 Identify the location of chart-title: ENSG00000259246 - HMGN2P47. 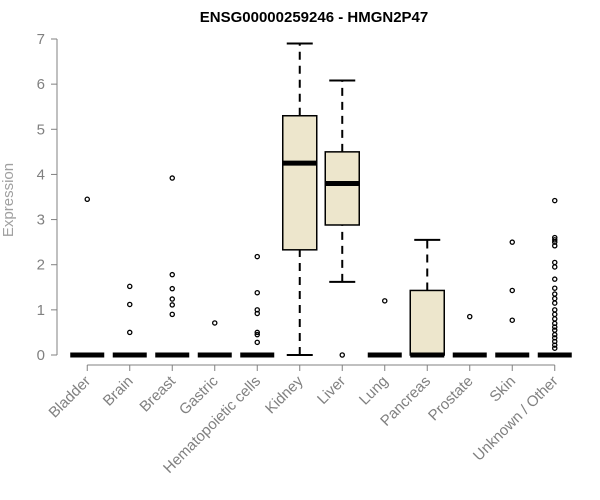
(314, 17).